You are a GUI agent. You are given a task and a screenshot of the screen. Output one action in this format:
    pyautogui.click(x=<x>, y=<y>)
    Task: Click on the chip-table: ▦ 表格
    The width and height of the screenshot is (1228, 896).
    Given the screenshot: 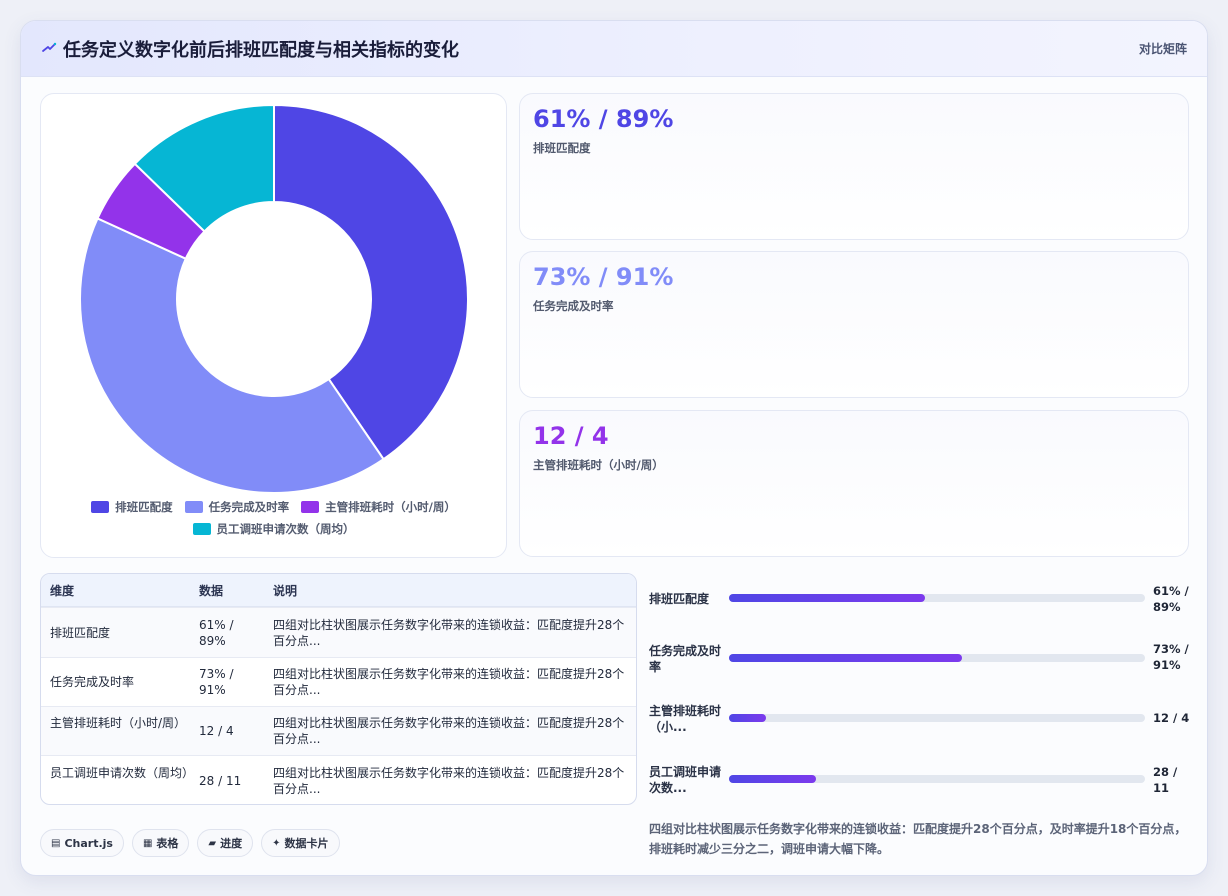 What is the action you would take?
    pyautogui.click(x=160, y=843)
    